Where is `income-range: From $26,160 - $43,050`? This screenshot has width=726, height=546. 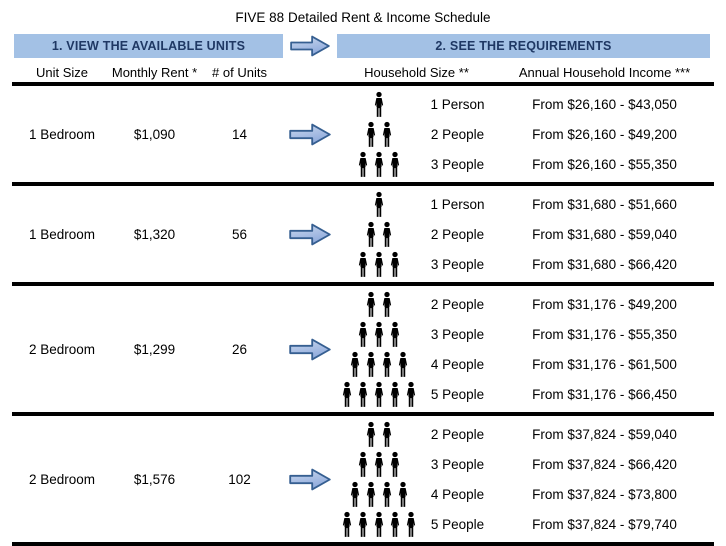
income-range: From $26,160 - $43,050 is located at coordinates (604, 104).